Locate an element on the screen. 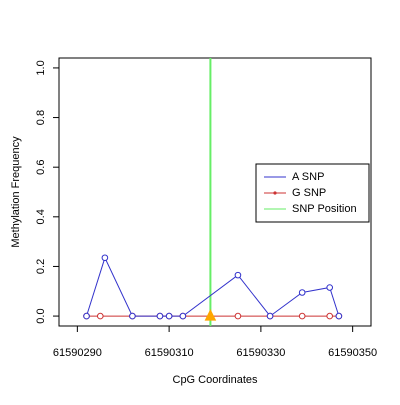  y-tick-label: 1.0 is located at coordinates (41, 67).